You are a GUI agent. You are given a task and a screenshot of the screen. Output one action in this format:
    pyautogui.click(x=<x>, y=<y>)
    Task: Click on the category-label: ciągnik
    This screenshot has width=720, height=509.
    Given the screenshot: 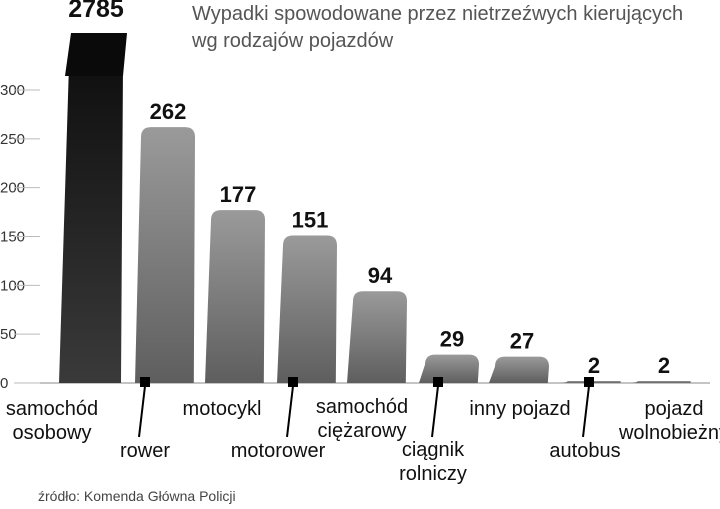 What is the action you would take?
    pyautogui.click(x=433, y=450)
    